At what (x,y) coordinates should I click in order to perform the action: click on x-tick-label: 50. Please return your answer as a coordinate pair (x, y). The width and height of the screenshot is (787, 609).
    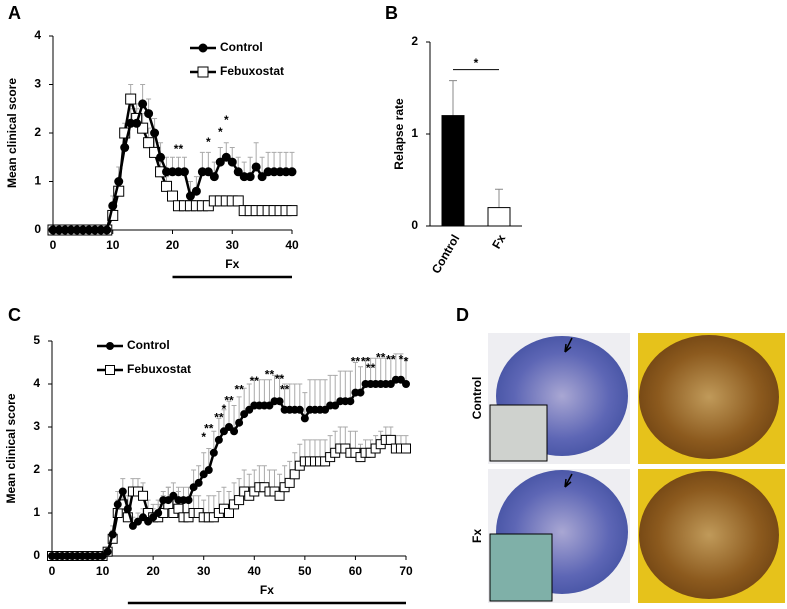
    Looking at the image, I should click on (305, 571).